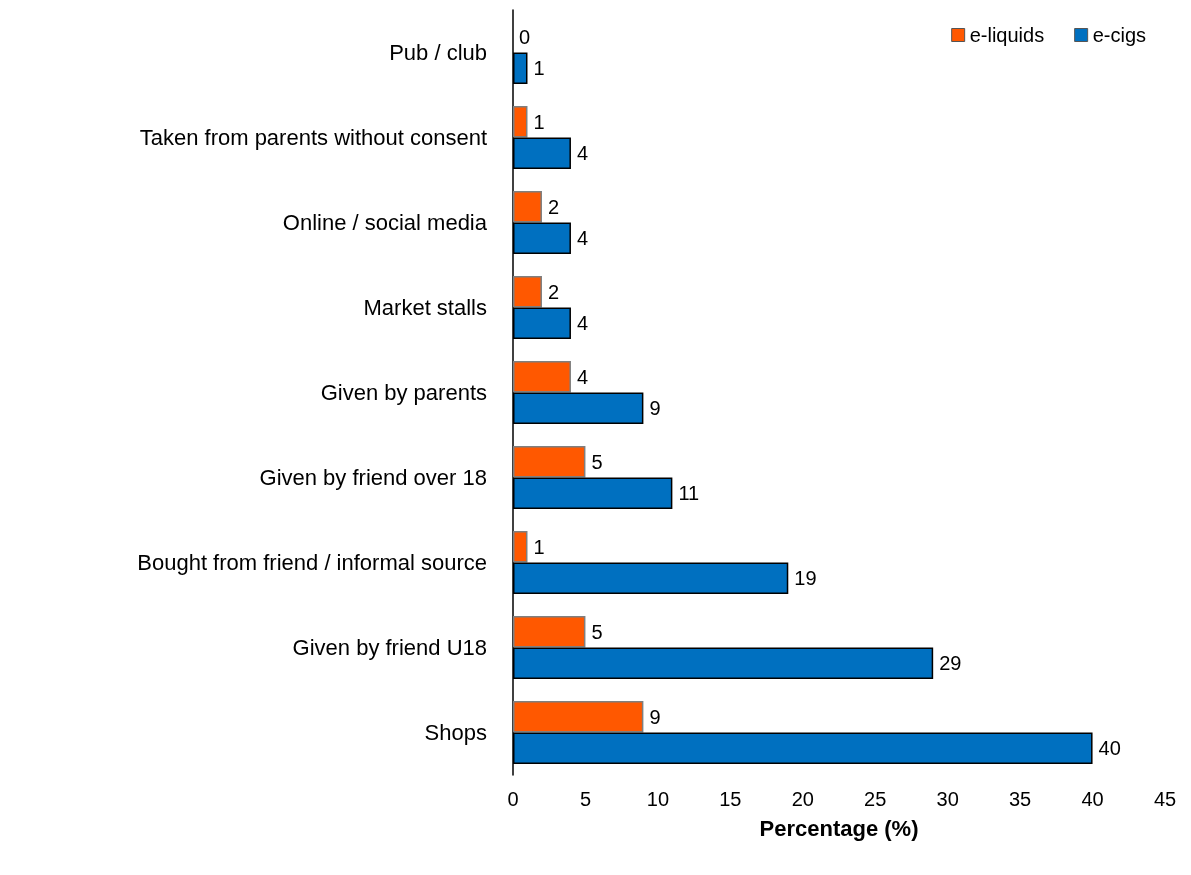 The height and width of the screenshot is (875, 1191). What do you see at coordinates (1007, 35) in the screenshot?
I see `legend-label: e-liquids` at bounding box center [1007, 35].